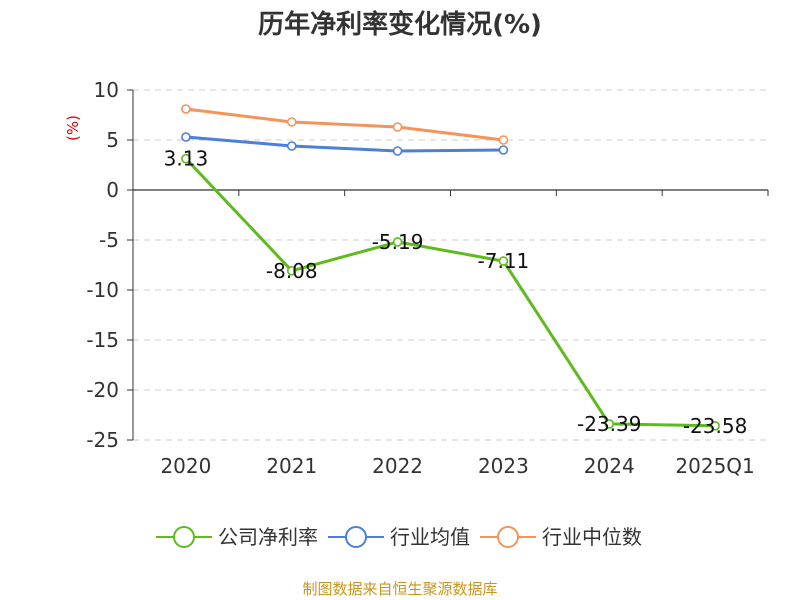 Image resolution: width=800 pixels, height=600 pixels. I want to click on data-label: 3.13, so click(186, 159).